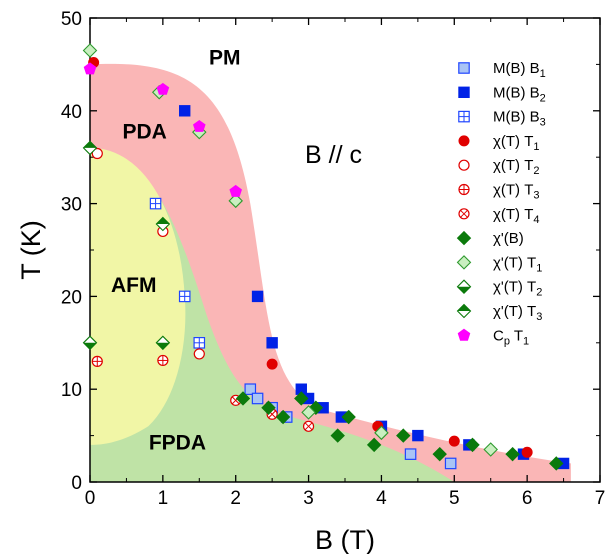  Describe the element at coordinates (31, 250) in the screenshot. I see `y-axis-title: T (K)` at that location.